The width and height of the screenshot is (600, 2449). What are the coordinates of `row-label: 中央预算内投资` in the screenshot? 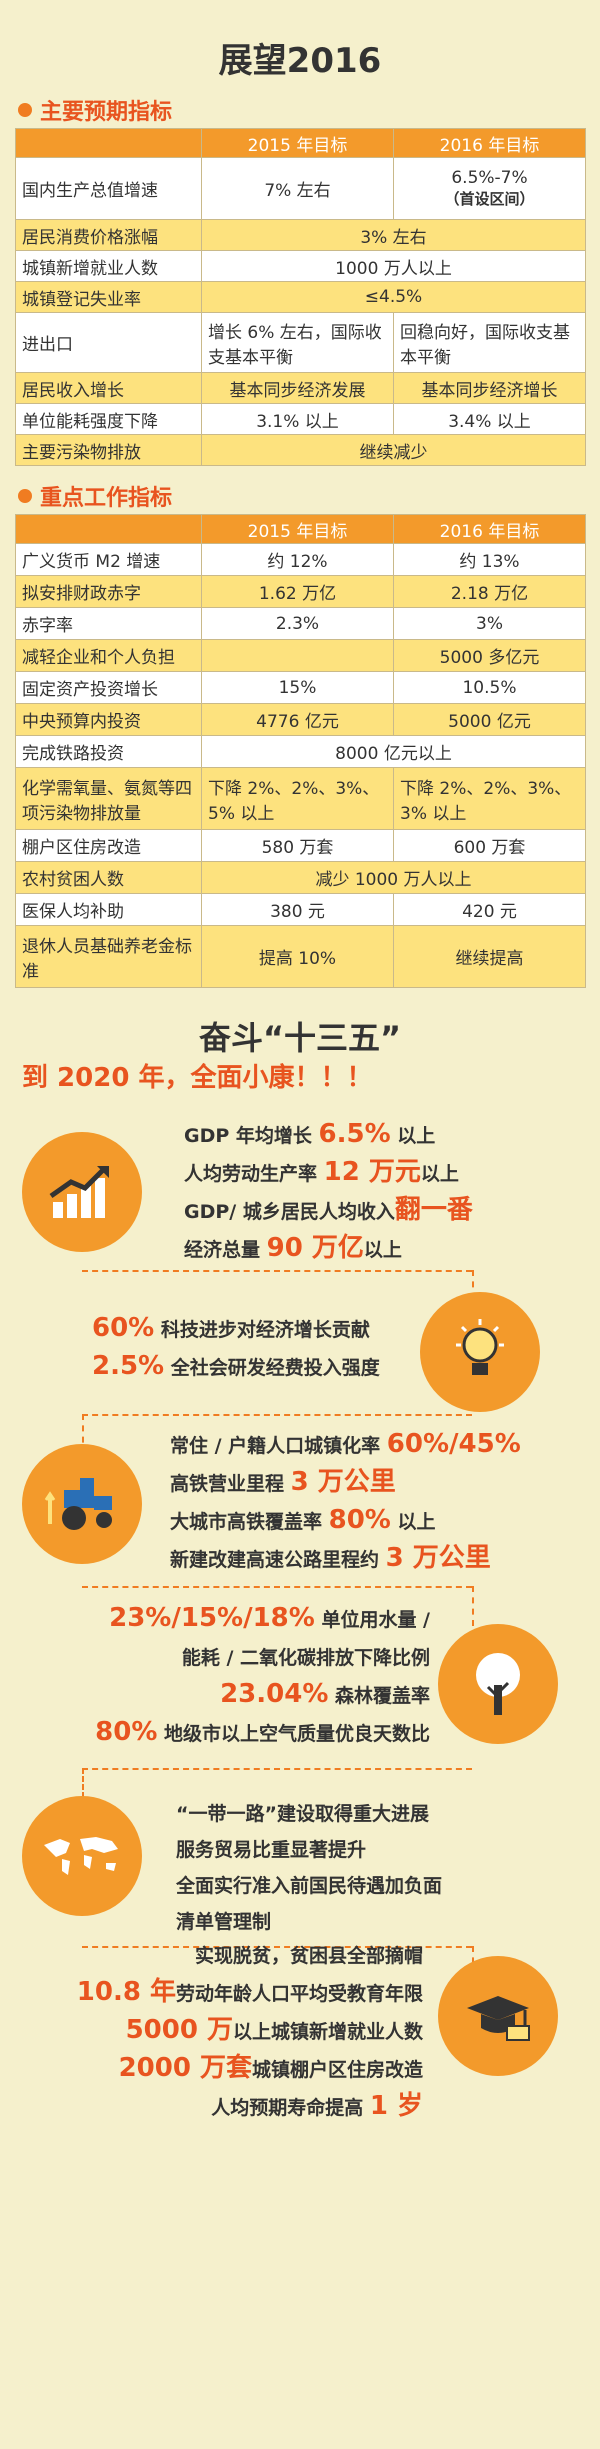 It's located at (108, 719).